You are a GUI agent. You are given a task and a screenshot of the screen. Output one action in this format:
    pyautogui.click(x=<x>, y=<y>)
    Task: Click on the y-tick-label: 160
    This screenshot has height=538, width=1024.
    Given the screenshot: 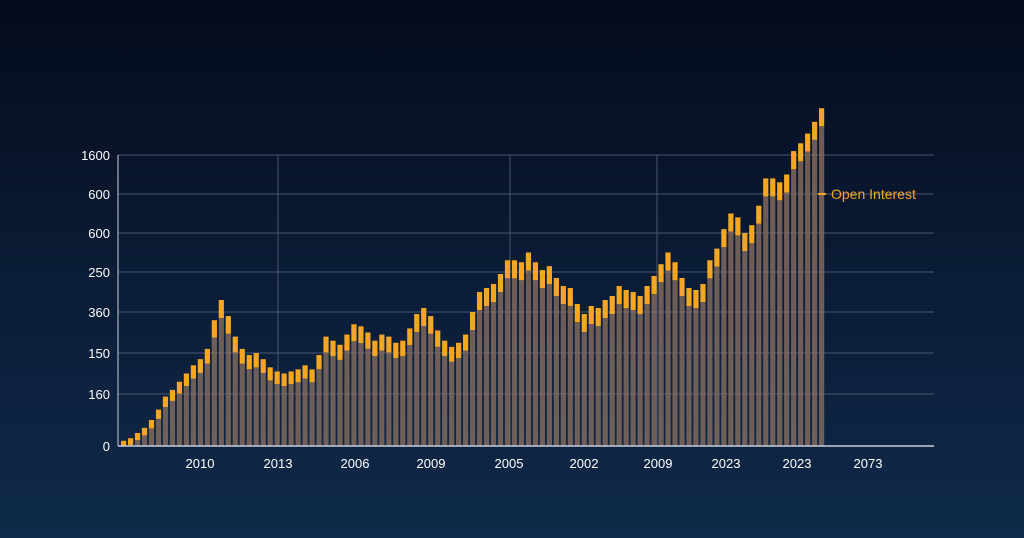 What is the action you would take?
    pyautogui.click(x=99, y=394)
    